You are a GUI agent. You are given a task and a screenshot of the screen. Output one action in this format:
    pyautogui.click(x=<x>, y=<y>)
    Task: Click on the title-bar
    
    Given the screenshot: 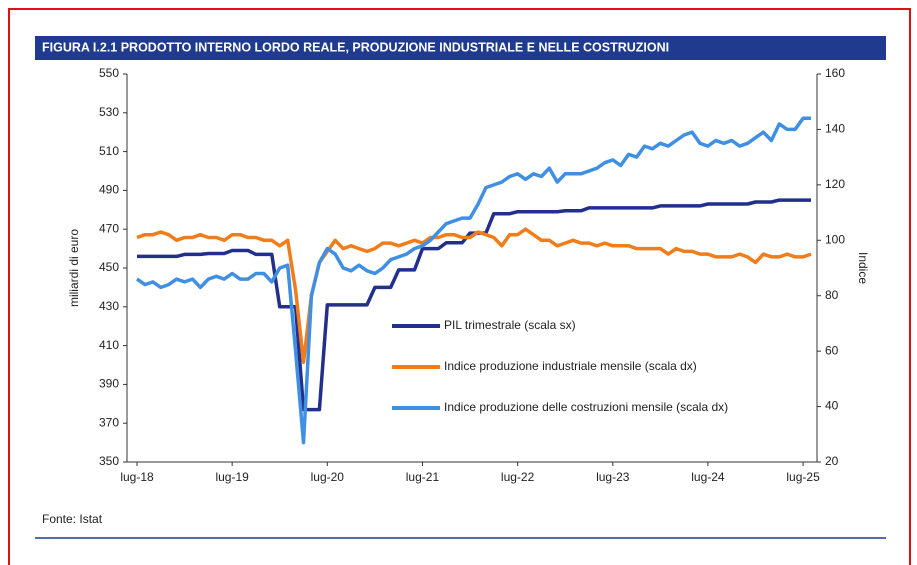 What is the action you would take?
    pyautogui.click(x=460, y=48)
    